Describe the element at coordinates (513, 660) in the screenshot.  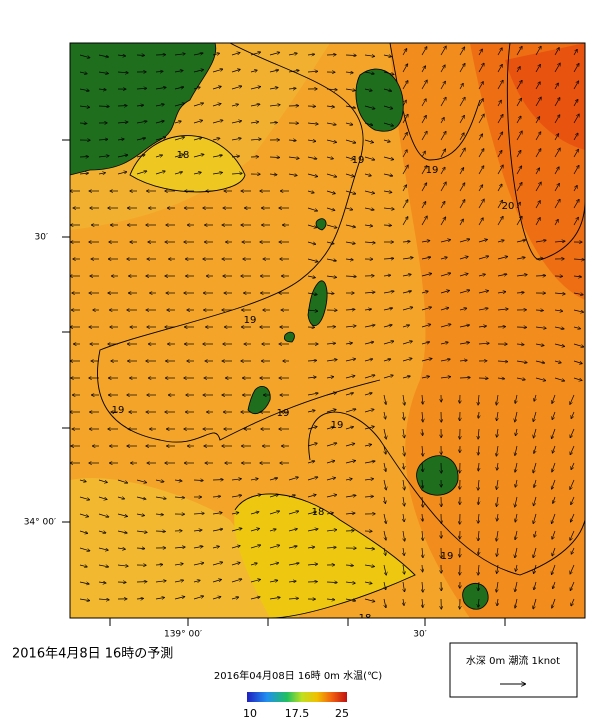
I see `legend-text: 水深 0m 潮流 1knot` at that location.